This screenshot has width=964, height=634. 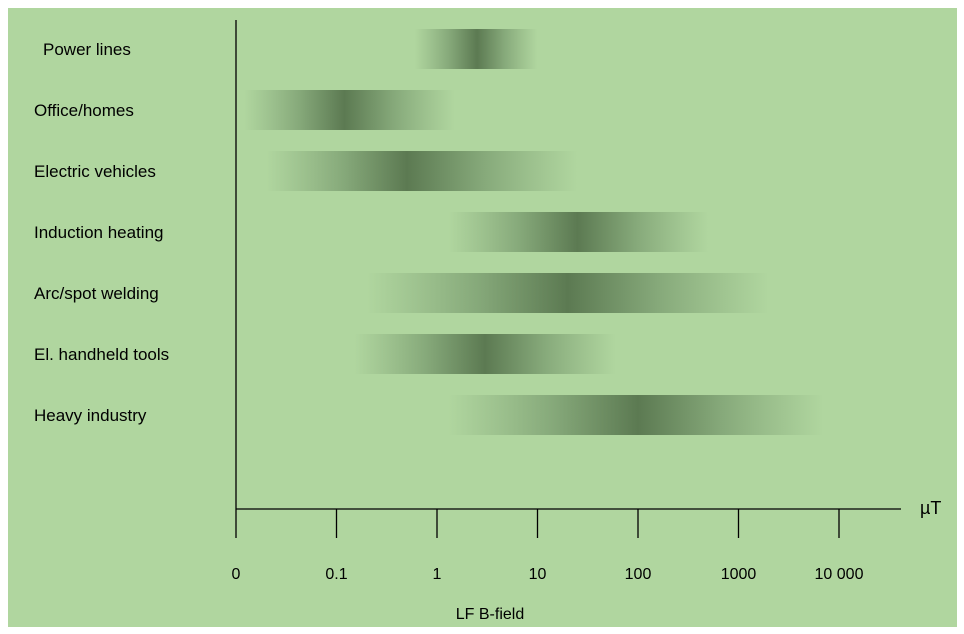 I want to click on x-tick-label: 1, so click(x=437, y=574).